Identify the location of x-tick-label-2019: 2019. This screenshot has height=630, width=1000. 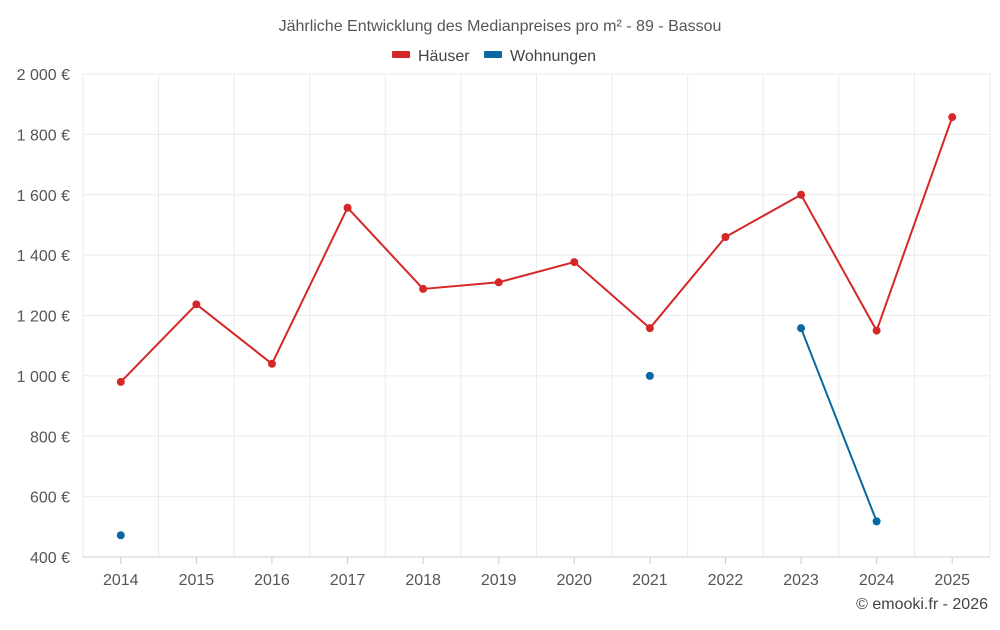
(499, 580).